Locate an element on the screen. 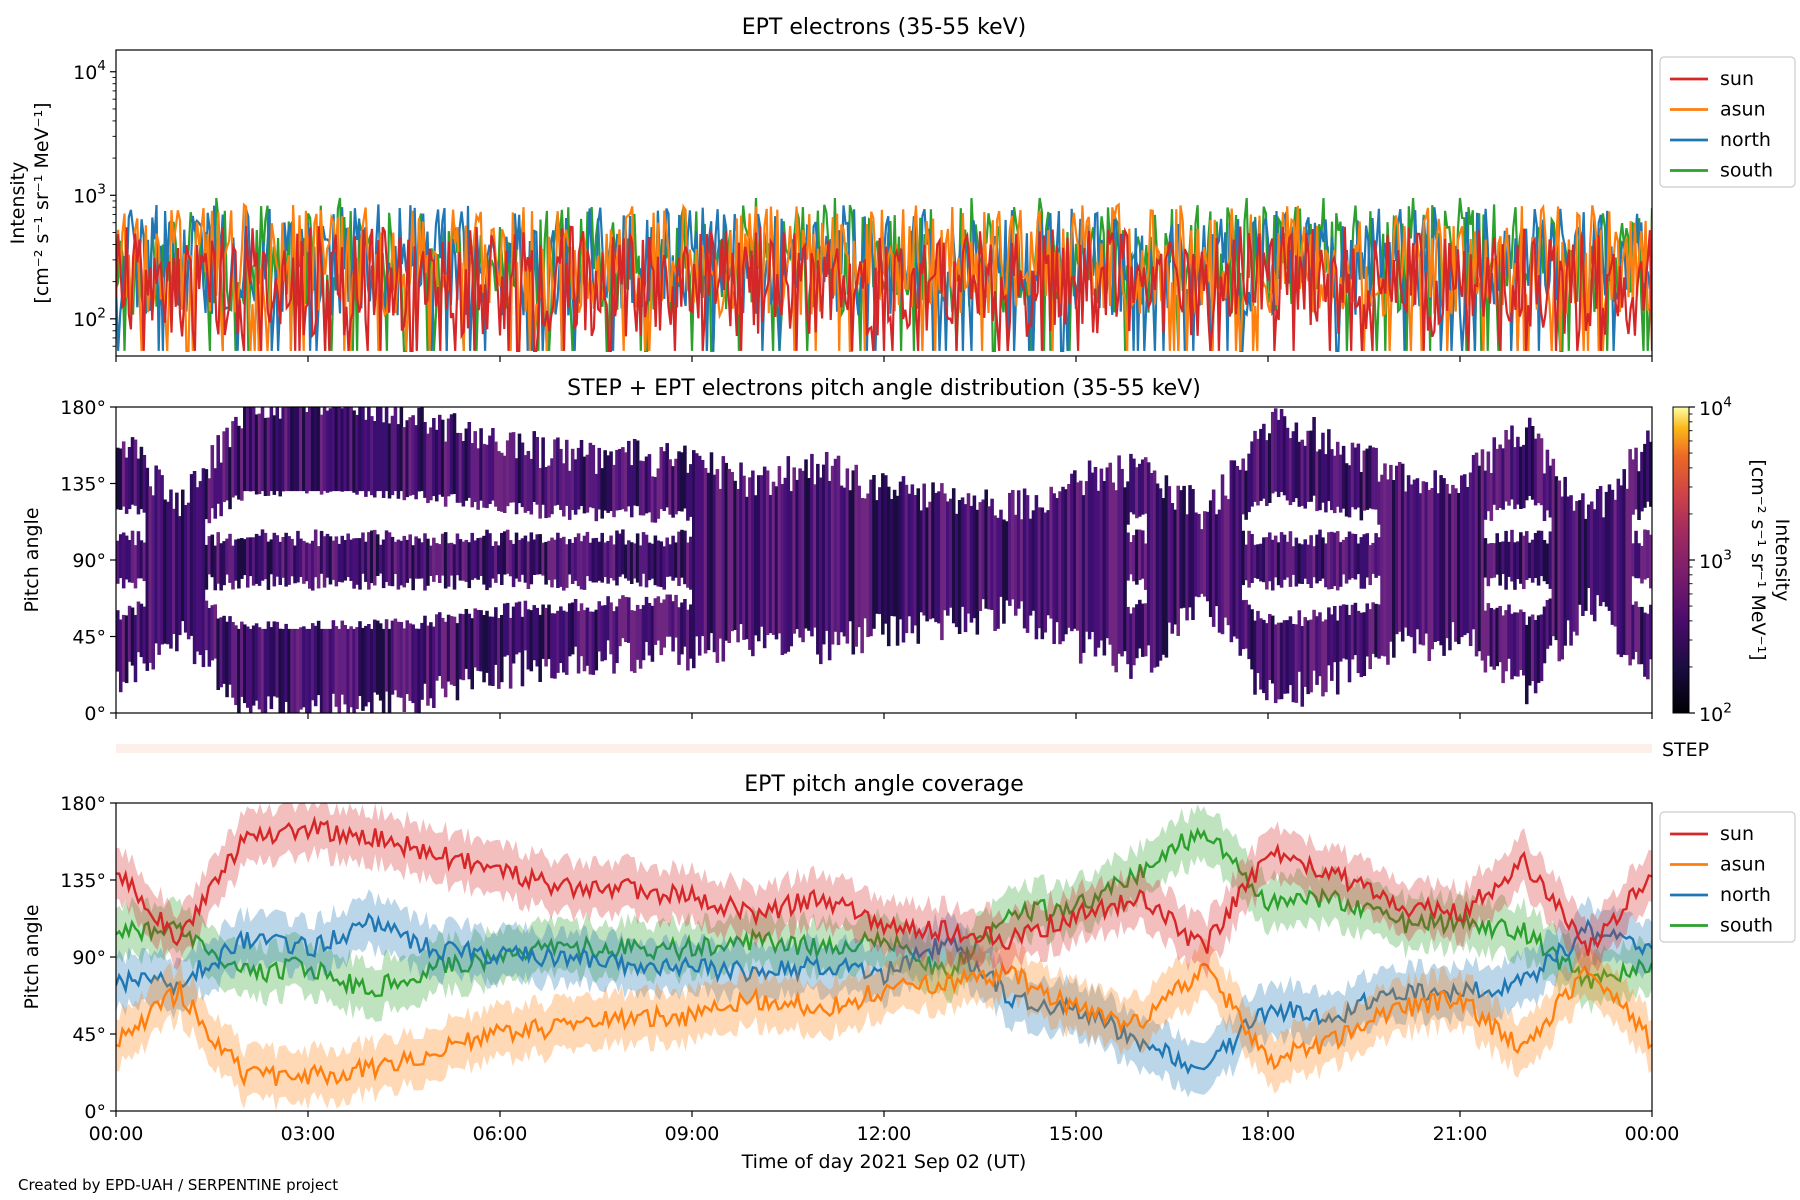 The image size is (1800, 1200). series-line-north is located at coordinates (884, 994).